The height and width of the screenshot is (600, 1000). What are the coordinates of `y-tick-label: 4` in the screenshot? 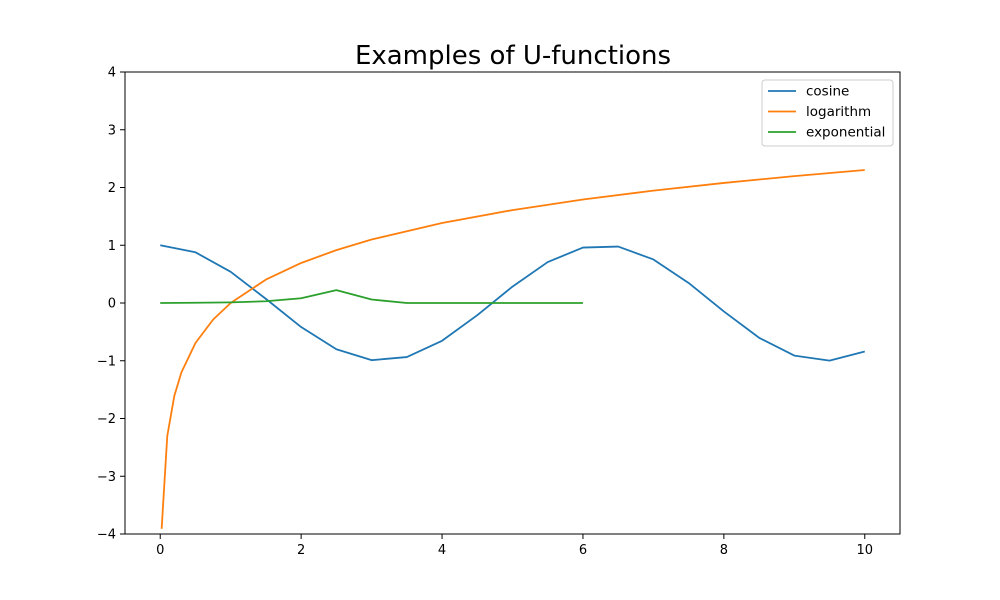 It's located at (112, 73).